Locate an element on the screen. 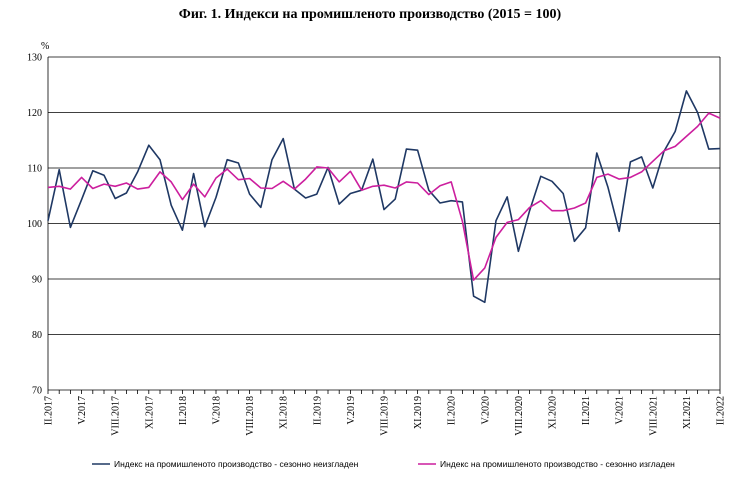  y-tick-label: 70 is located at coordinates (37, 391).